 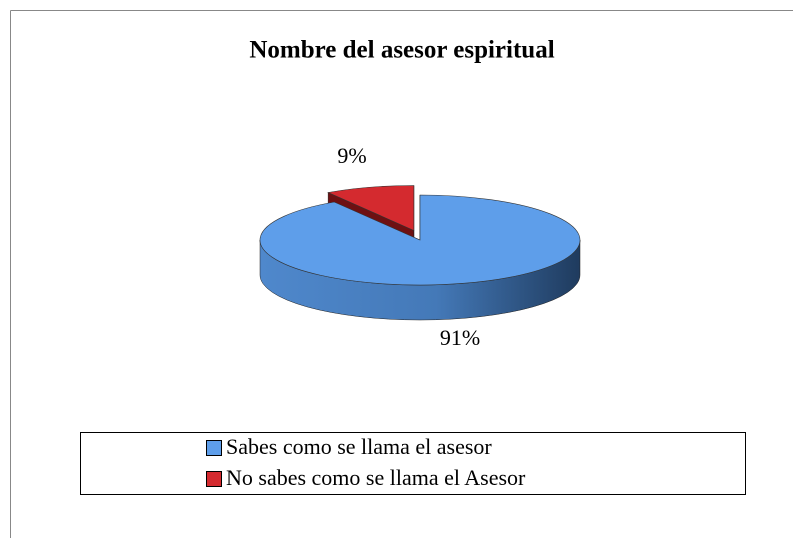 I want to click on legend-label: No sabes como se llama el Asesor, so click(x=376, y=477).